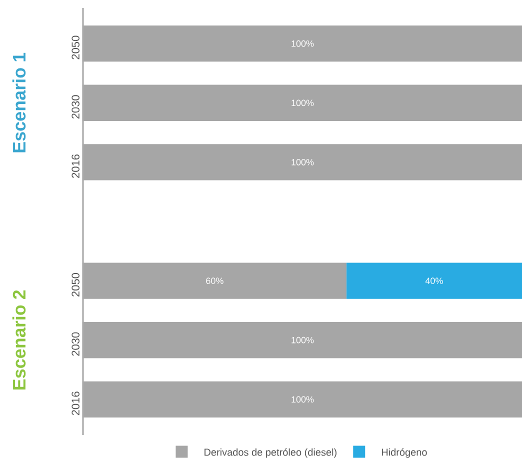 The image size is (522, 466). Describe the element at coordinates (19, 340) in the screenshot. I see `text: Escenario 2` at that location.